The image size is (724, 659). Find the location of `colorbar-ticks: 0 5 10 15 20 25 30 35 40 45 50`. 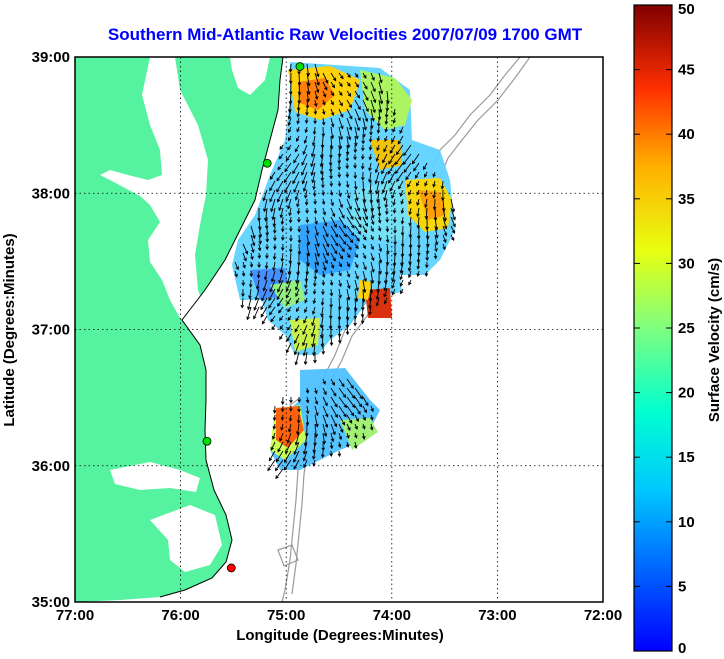

colorbar-ticks: 0 5 10 15 20 25 30 35 40 45 50 is located at coordinates (664, 329).